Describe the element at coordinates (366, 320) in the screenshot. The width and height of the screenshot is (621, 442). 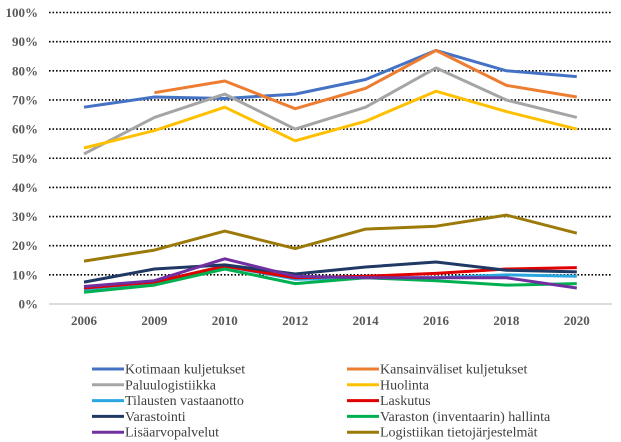
I see `x-tick-label: 2014` at that location.